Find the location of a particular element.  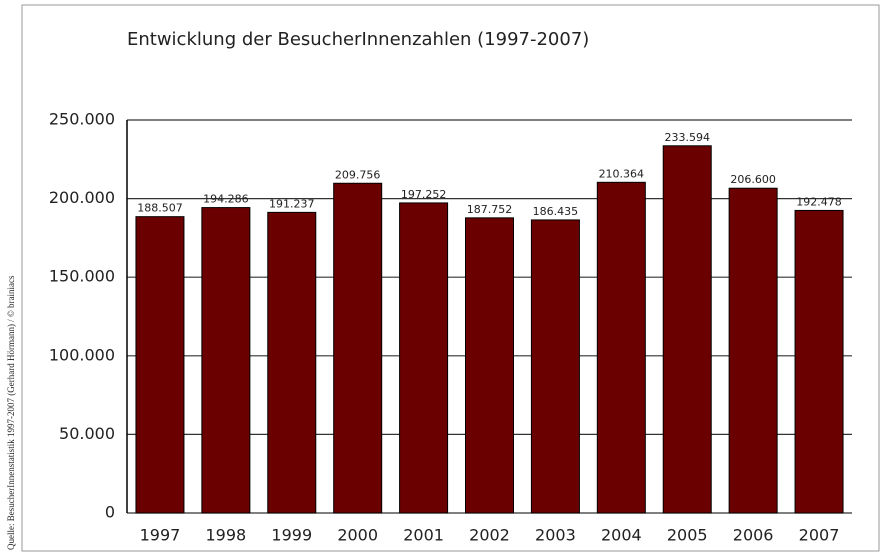

value-label: 192.478 is located at coordinates (819, 201).